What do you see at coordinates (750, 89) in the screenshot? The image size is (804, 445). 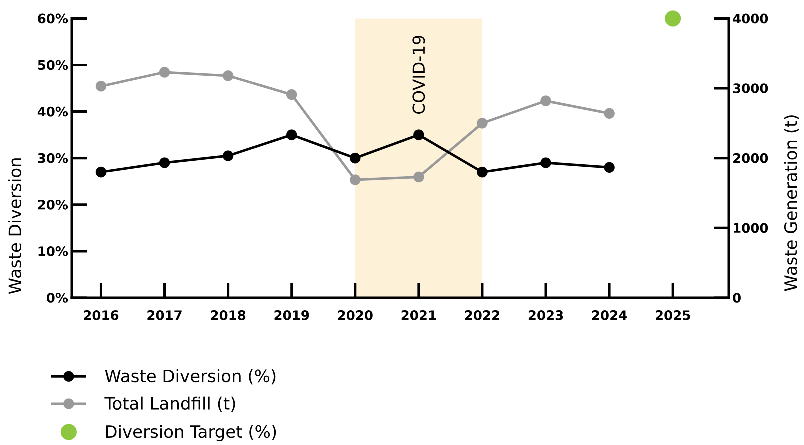 I see `y2-tick-label: 3000` at bounding box center [750, 89].